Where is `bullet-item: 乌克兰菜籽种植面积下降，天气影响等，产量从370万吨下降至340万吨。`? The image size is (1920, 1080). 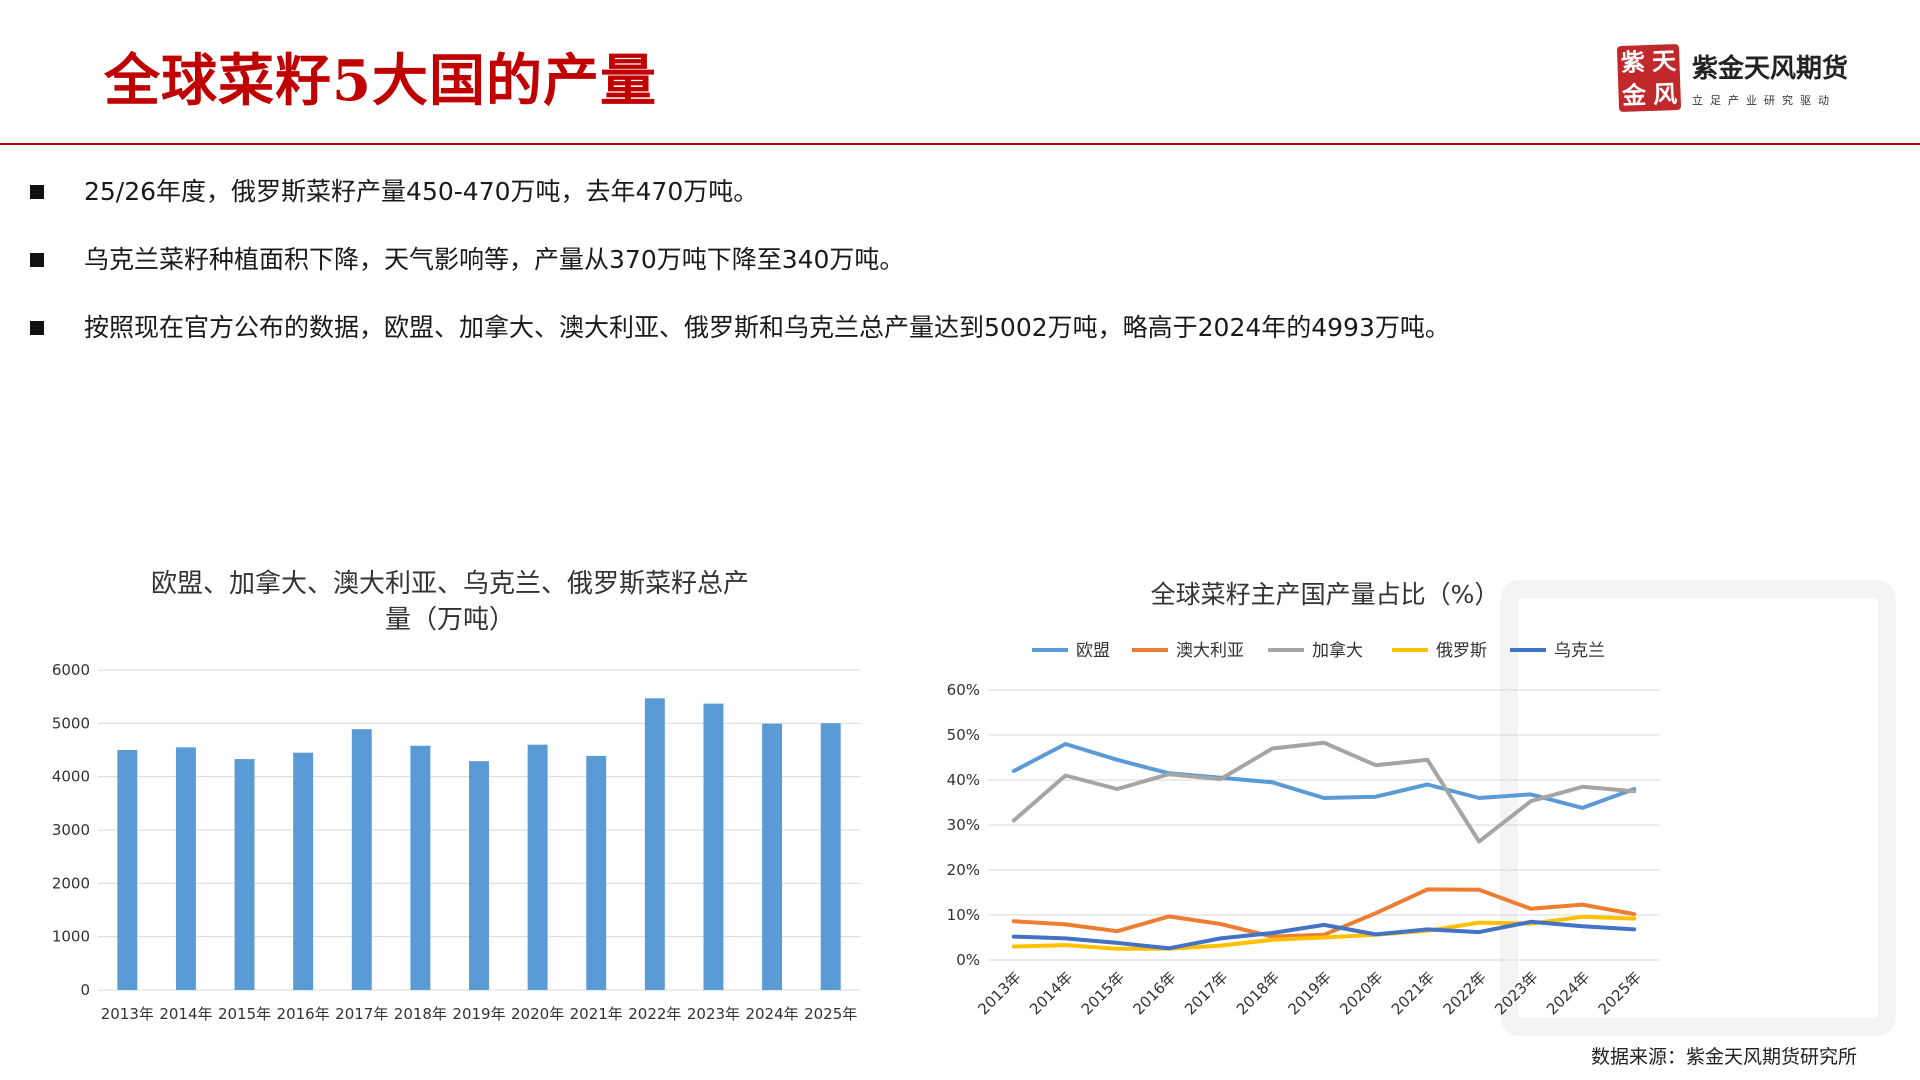
bullet-item: 乌克兰菜籽种植面积下降，天气影响等，产量从370万吨下降至340万吨。 is located at coordinates (930, 278).